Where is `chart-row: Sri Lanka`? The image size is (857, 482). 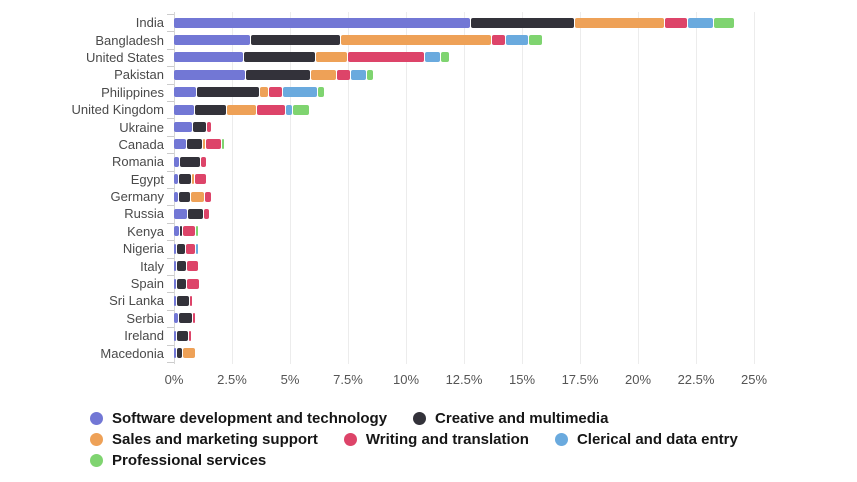 chart-row: Sri Lanka is located at coordinates (377, 300).